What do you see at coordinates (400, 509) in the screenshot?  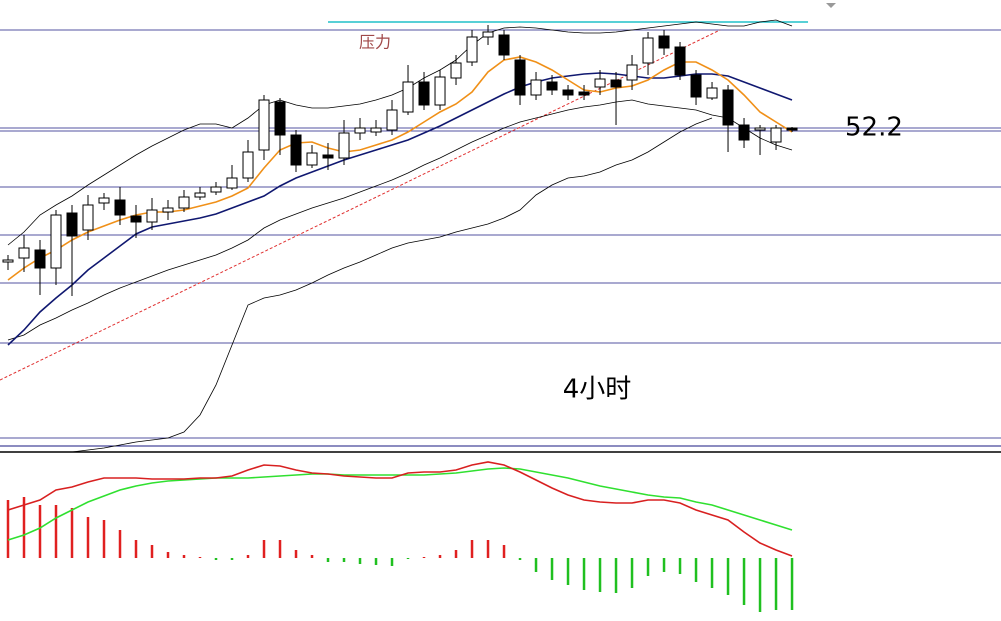 I see `indicator-line` at bounding box center [400, 509].